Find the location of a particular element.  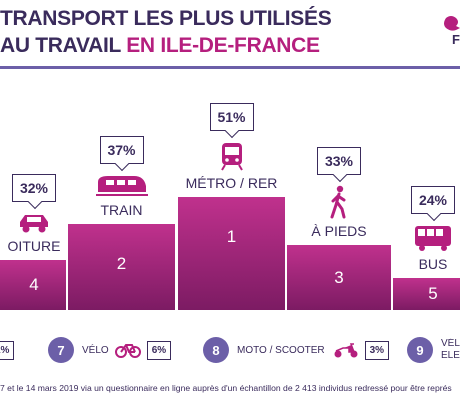

secondary-value: 1% is located at coordinates (7, 350).